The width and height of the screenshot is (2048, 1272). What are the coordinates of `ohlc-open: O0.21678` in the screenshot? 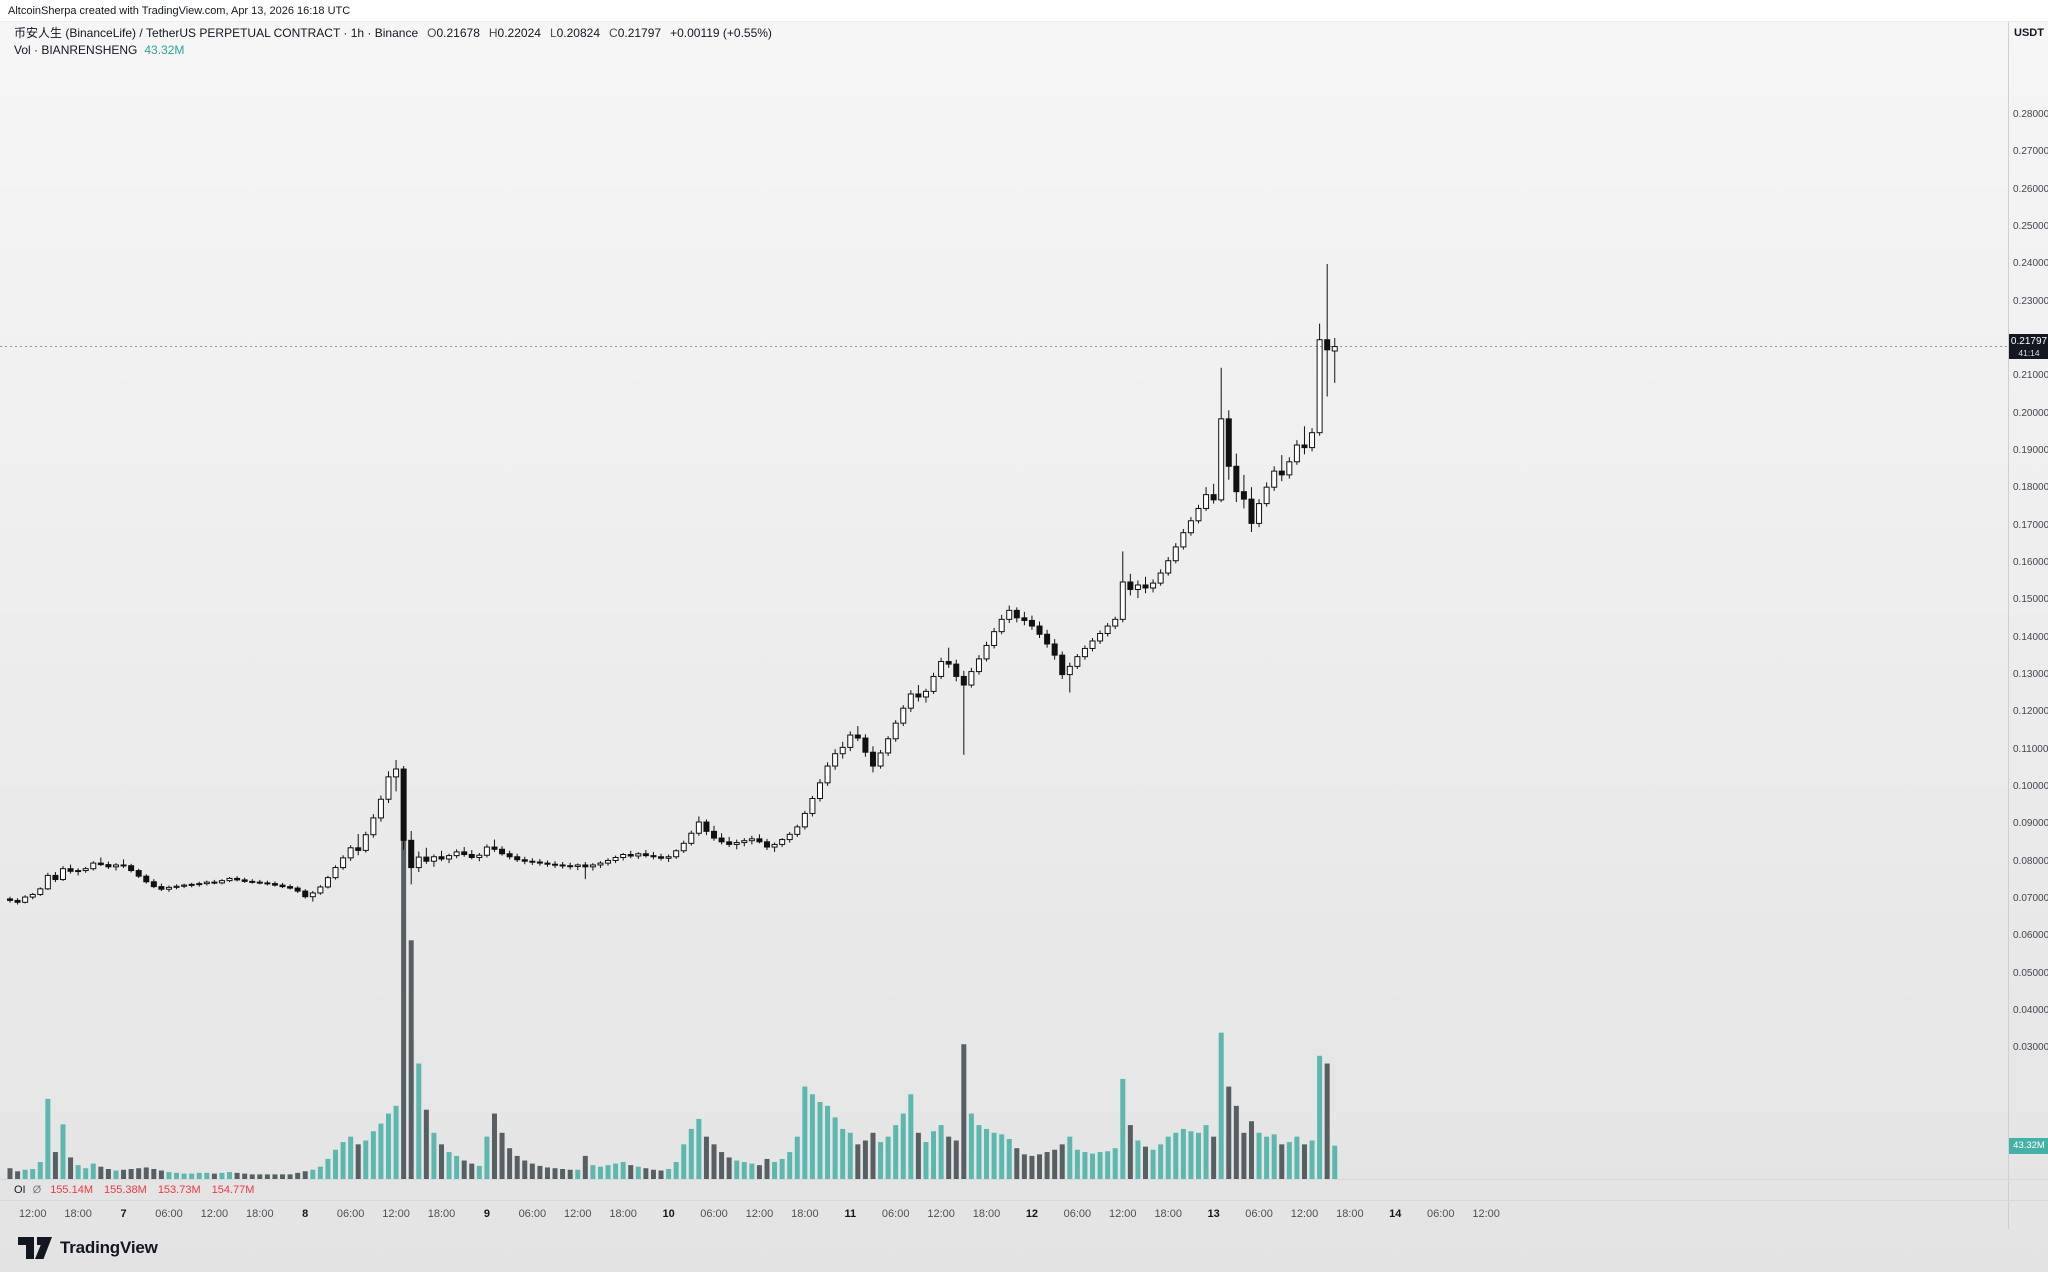 It's located at (453, 33).